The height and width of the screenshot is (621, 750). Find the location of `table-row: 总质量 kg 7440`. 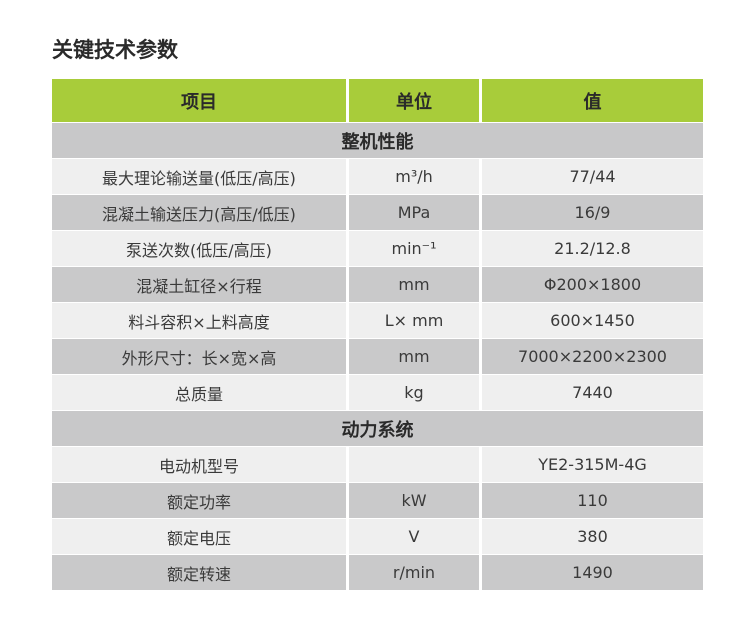

table-row: 总质量 kg 7440 is located at coordinates (377, 392).